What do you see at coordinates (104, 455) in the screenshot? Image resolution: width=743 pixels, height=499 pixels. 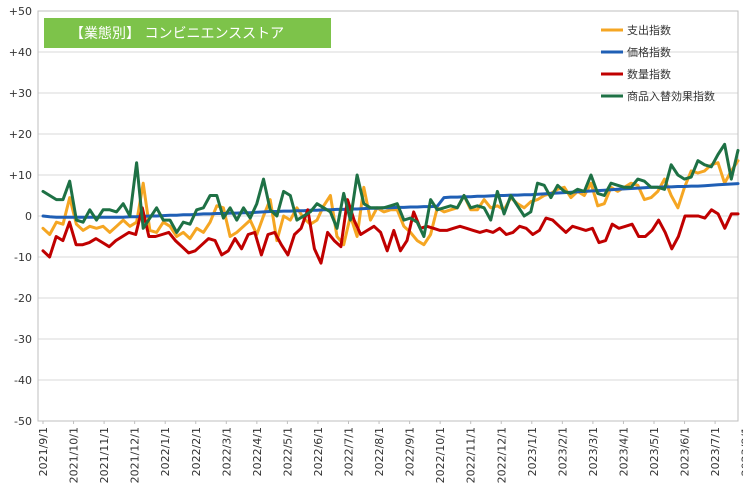 I see `x-tick-label: 2021/11/1` at bounding box center [104, 455].